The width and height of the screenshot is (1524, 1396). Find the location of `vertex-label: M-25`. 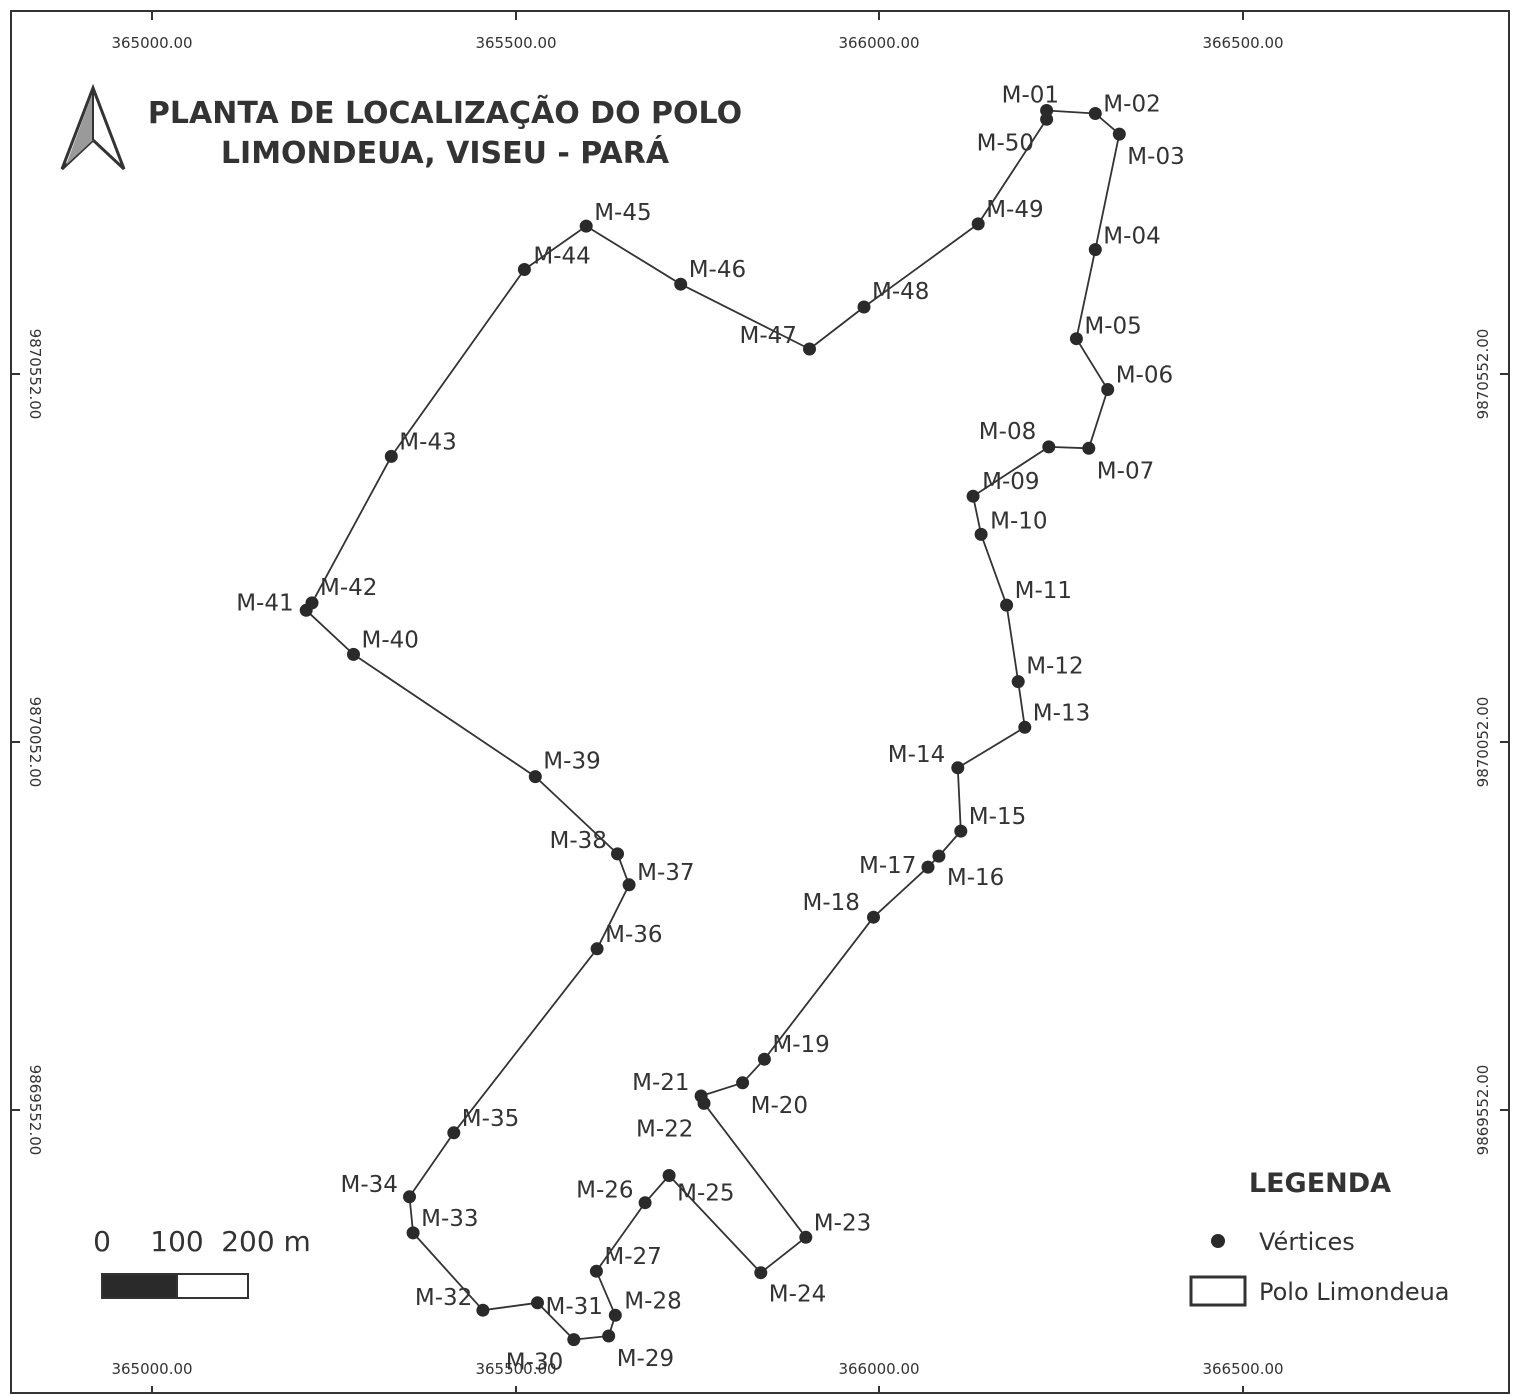

vertex-label: M-25 is located at coordinates (705, 1194).